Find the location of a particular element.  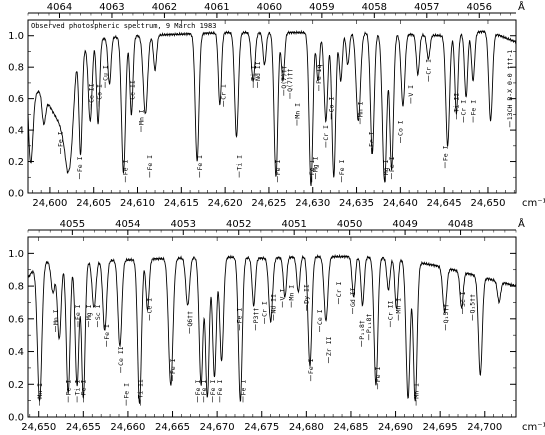

y-tick-label: 1.0 is located at coordinates (16, 254).